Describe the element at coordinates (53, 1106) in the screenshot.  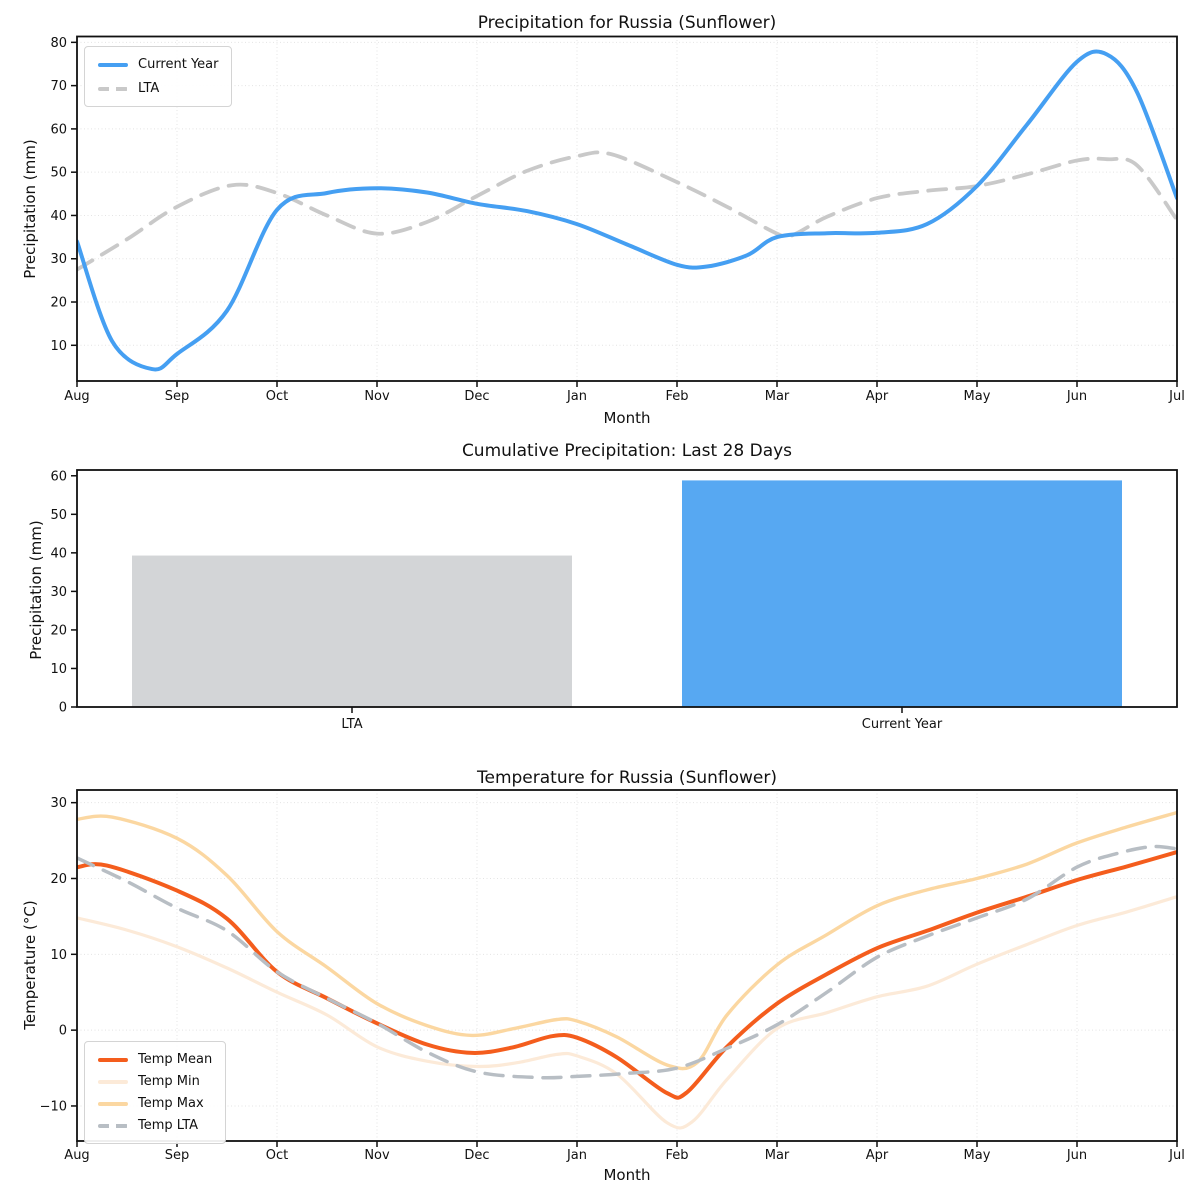
I see `y-tick-label: −10` at that location.